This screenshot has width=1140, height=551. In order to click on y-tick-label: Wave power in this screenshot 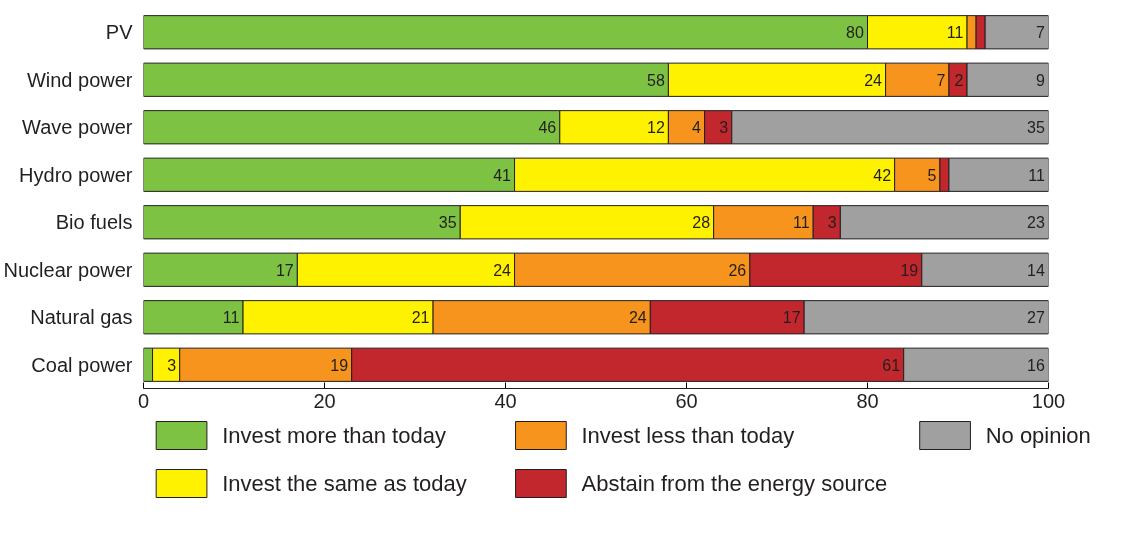, I will do `click(77, 127)`.